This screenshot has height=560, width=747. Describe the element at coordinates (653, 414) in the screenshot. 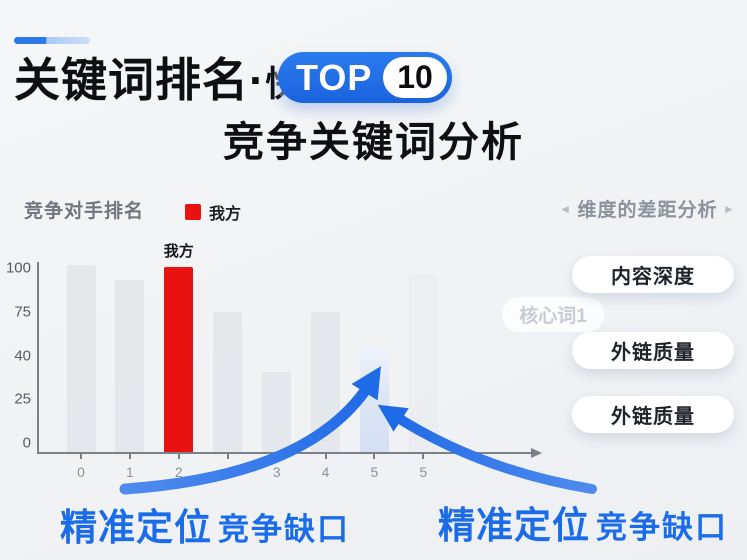

I see `dimension-pill-backlink-quality-2: 外链质量` at that location.